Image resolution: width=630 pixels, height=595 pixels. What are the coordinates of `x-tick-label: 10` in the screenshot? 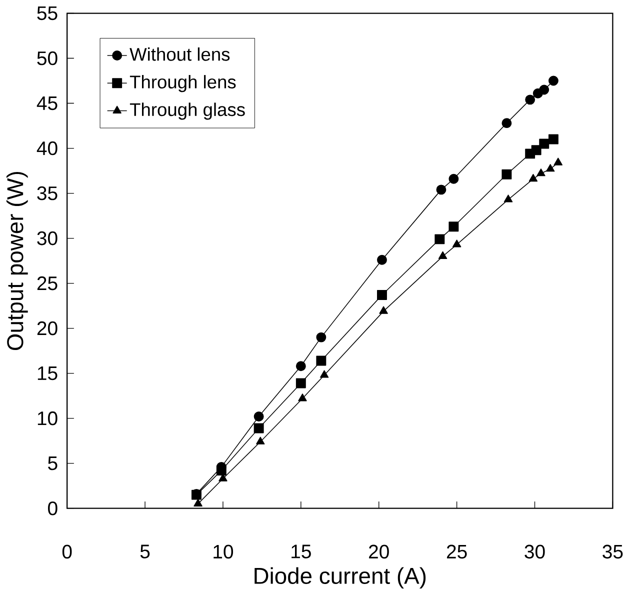 It's located at (224, 551).